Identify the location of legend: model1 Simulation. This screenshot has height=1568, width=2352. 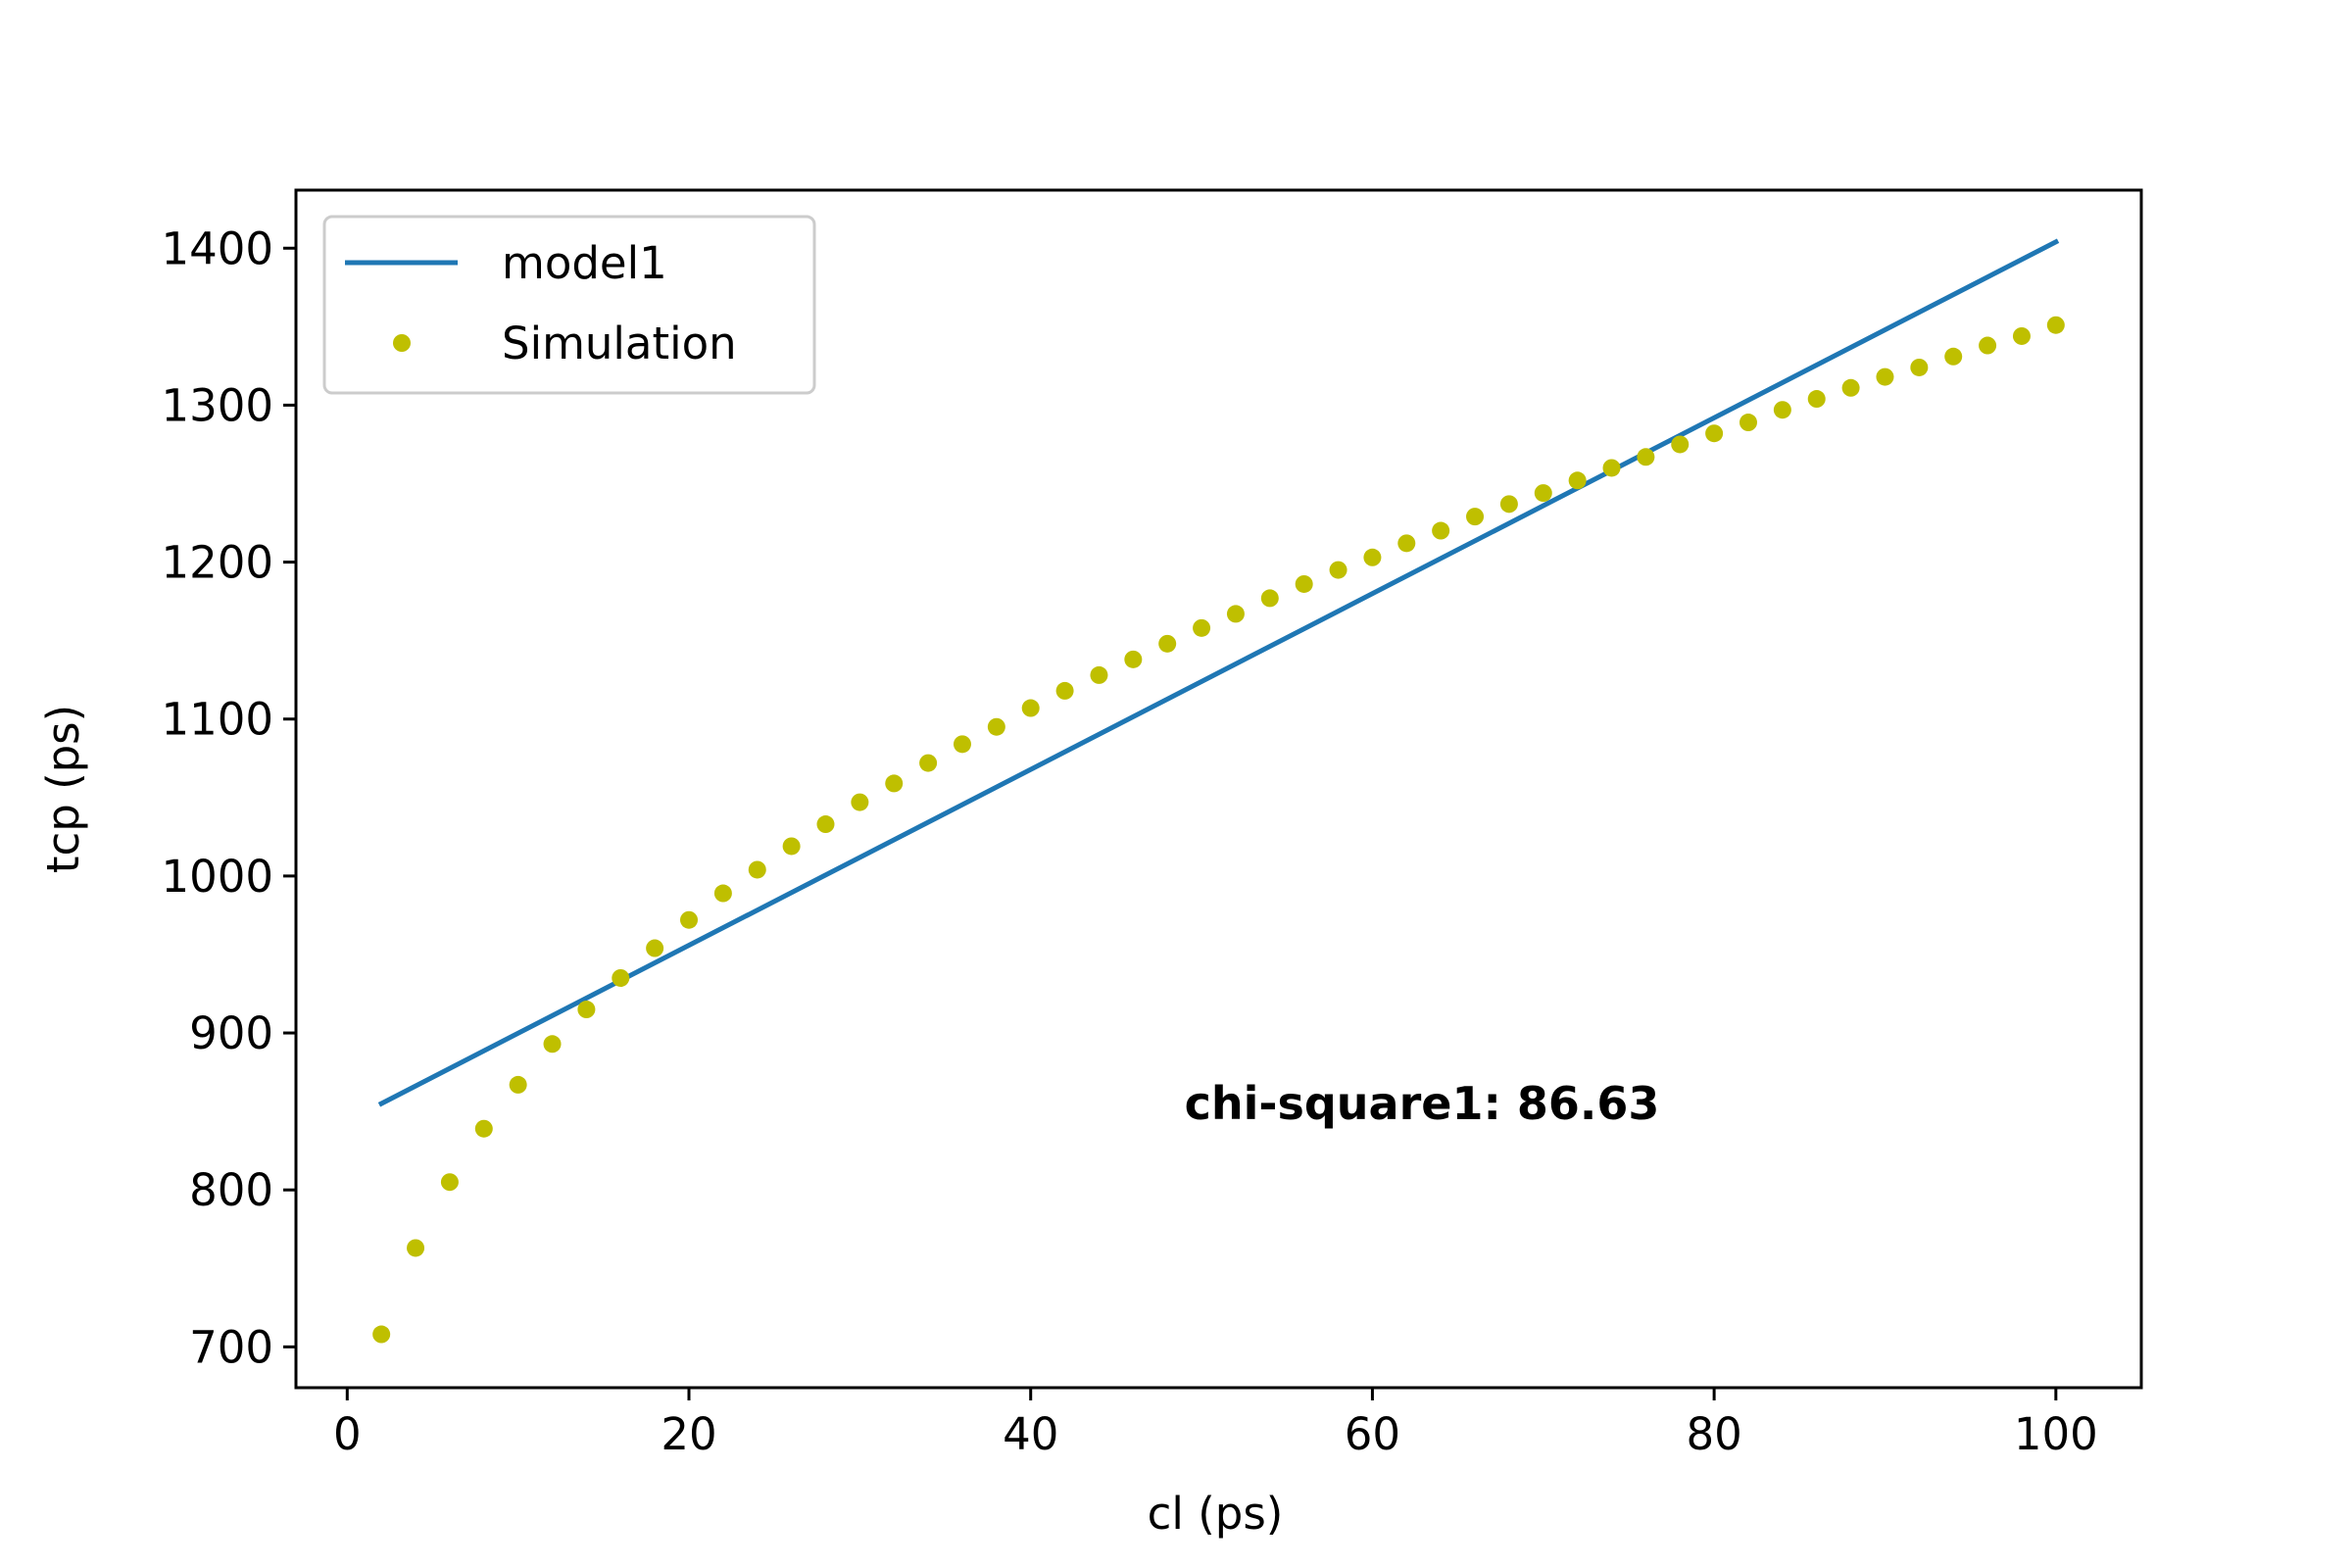
(569, 305).